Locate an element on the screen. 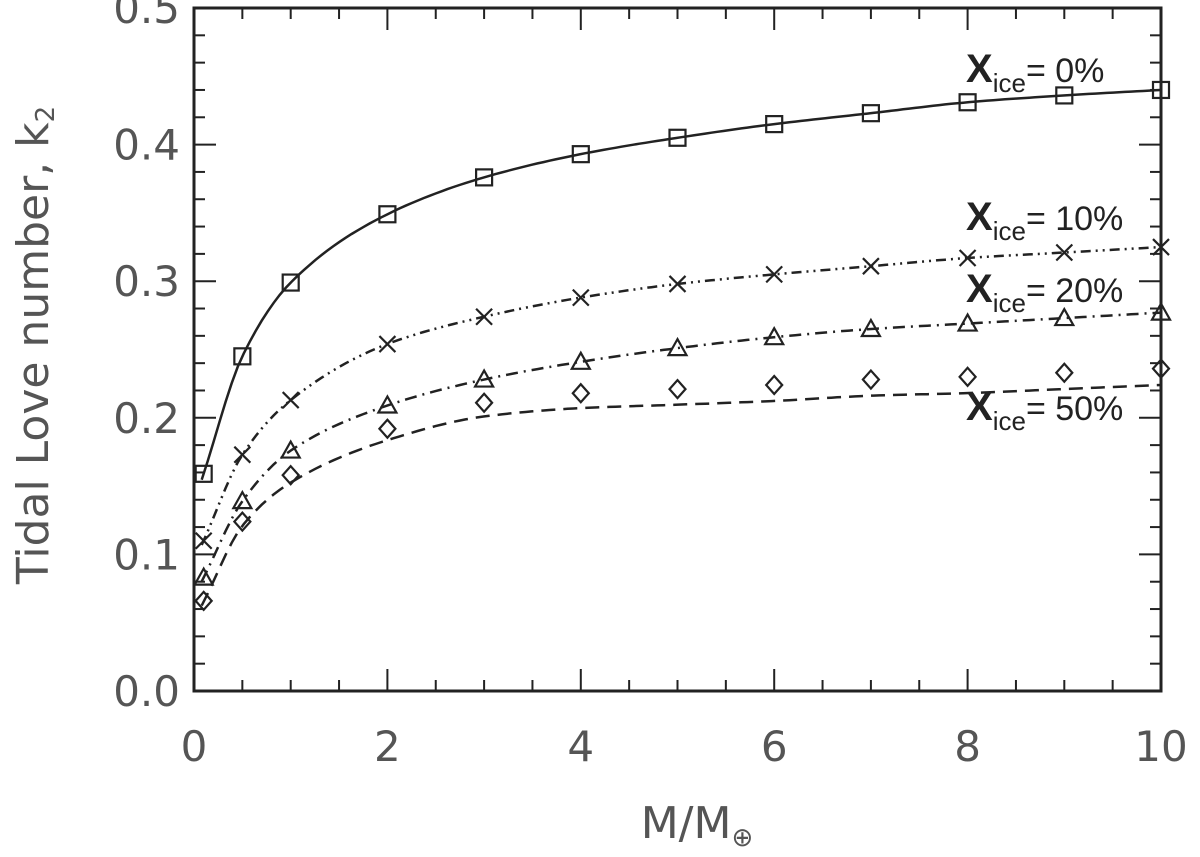  y-tick-label: 0.1 is located at coordinates (146, 554).